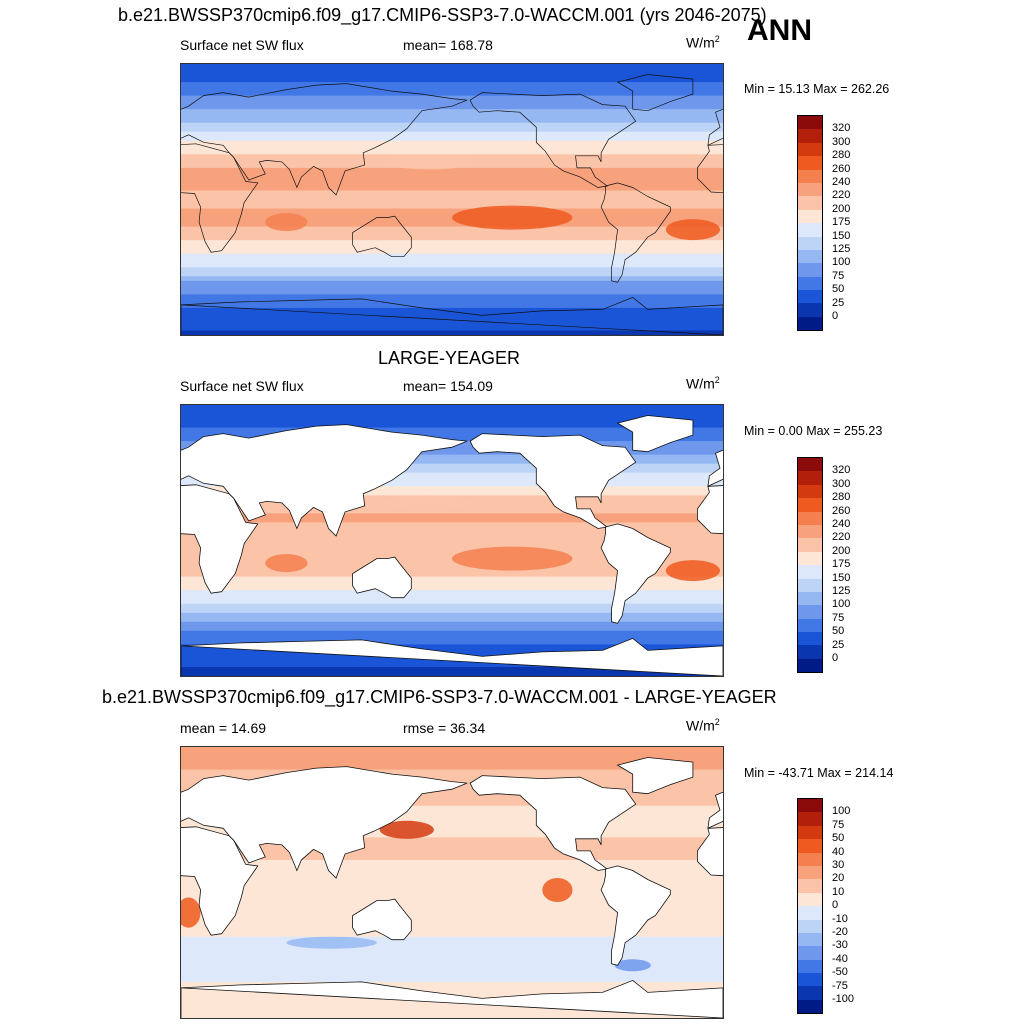 The image size is (1024, 1024). I want to click on panel2-mean: mean= 154.09, so click(448, 386).